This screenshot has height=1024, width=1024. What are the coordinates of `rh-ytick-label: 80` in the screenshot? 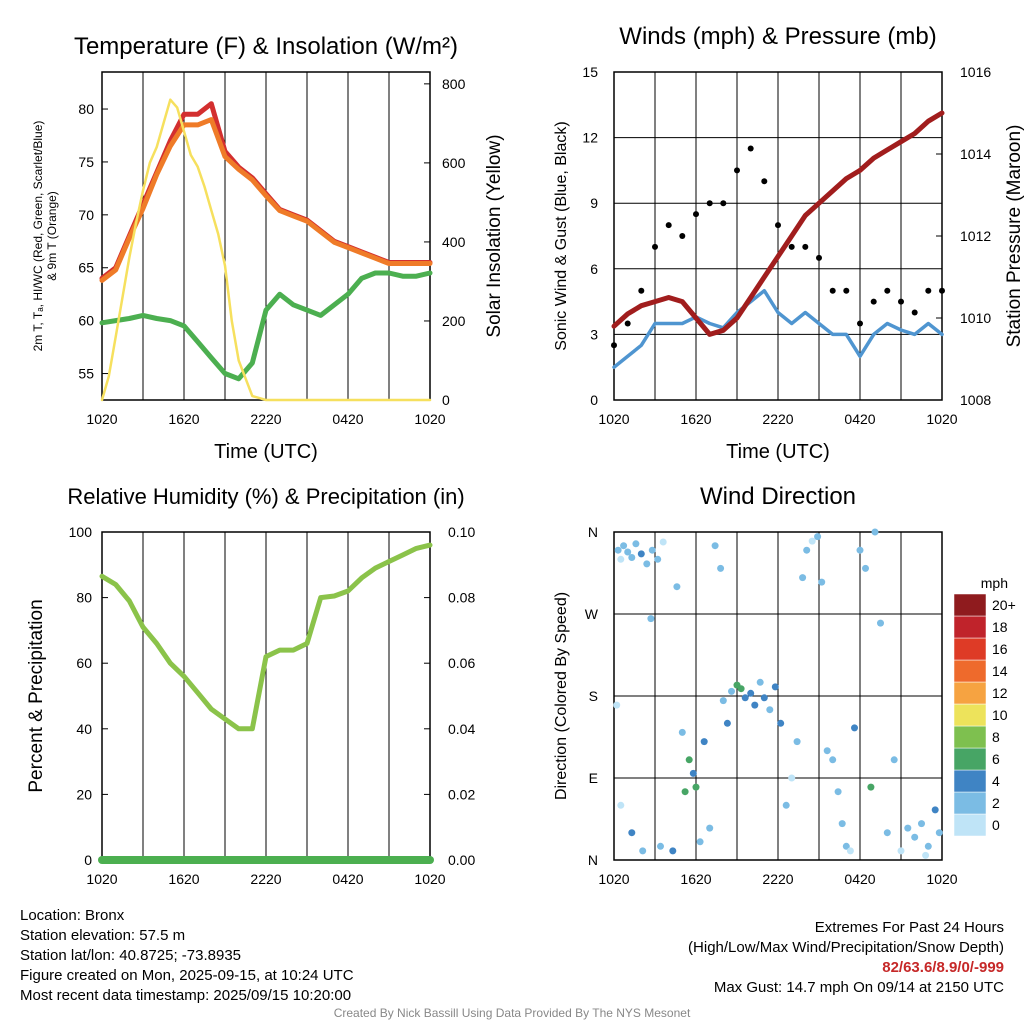 It's located at (84, 598).